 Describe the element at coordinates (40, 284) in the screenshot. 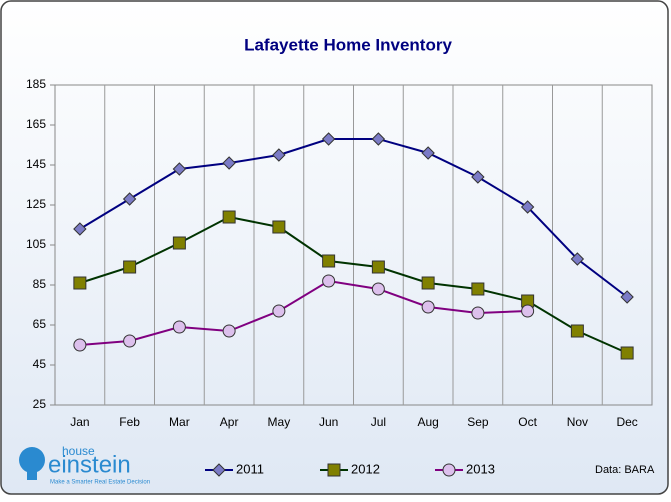

I see `y-tick-label: 85` at that location.